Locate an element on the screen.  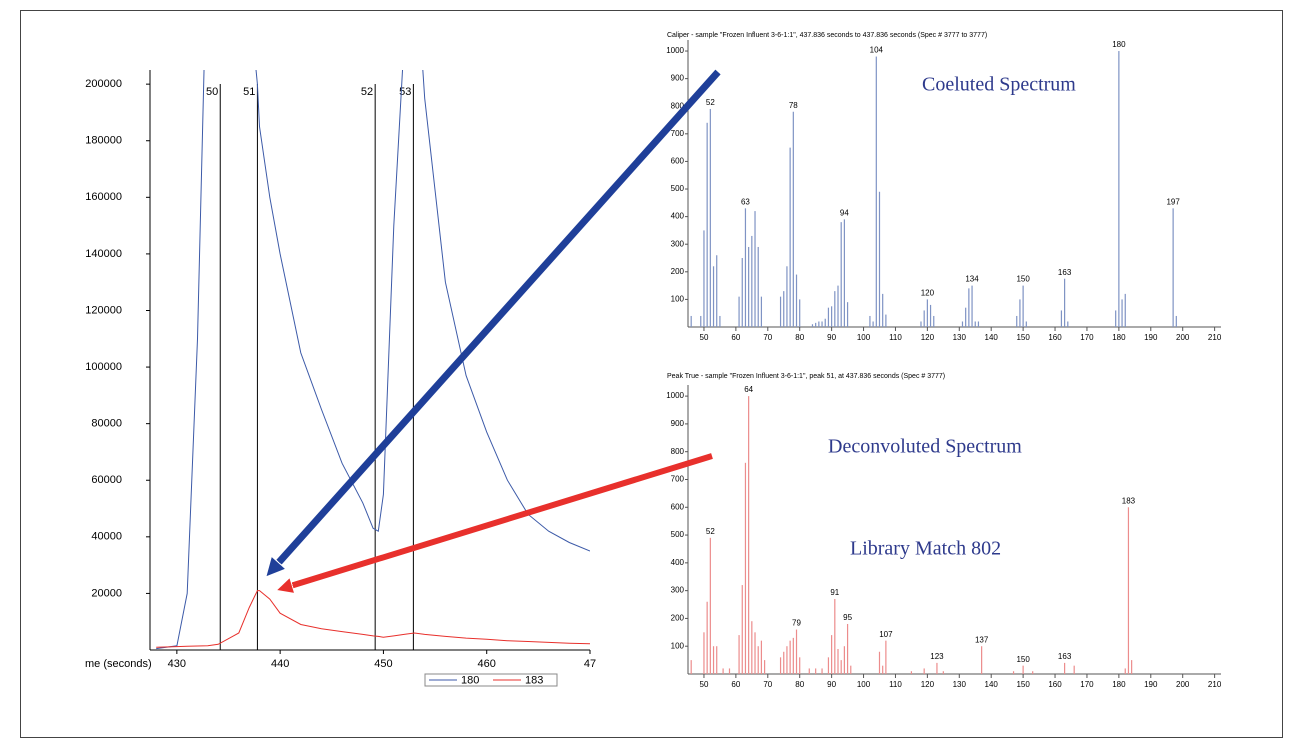
series-line is located at coordinates (373, 619).